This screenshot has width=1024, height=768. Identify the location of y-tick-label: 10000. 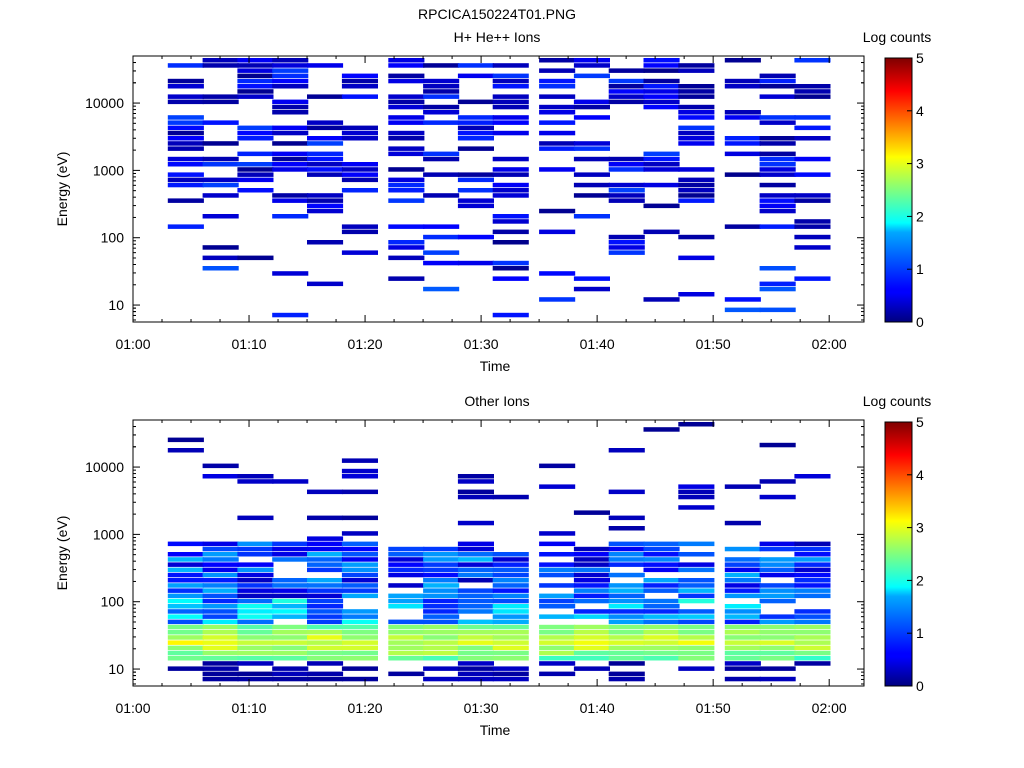
(104, 467).